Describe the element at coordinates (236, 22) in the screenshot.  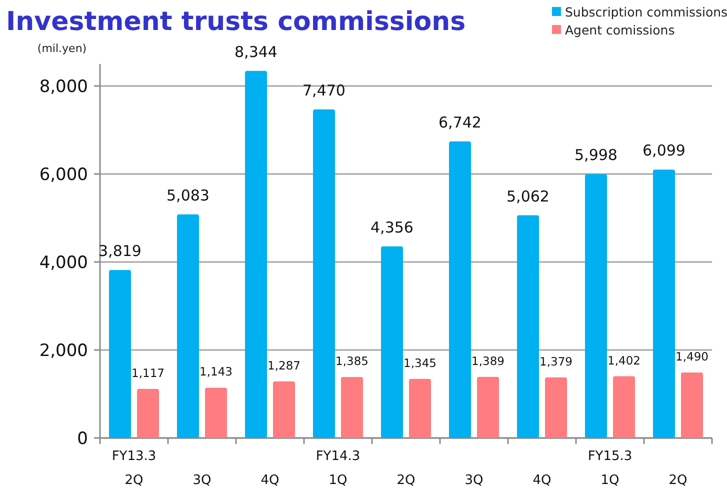
I see `chart-title: Investment trusts commissions` at that location.